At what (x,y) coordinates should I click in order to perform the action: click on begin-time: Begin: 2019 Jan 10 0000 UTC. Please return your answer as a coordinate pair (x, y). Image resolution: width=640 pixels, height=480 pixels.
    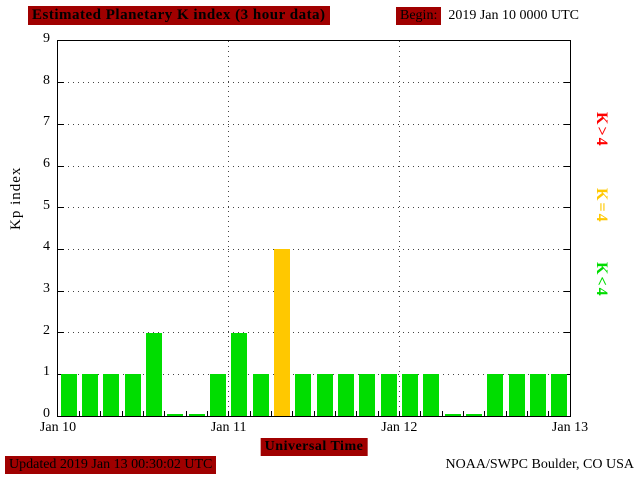
    Looking at the image, I should click on (487, 16).